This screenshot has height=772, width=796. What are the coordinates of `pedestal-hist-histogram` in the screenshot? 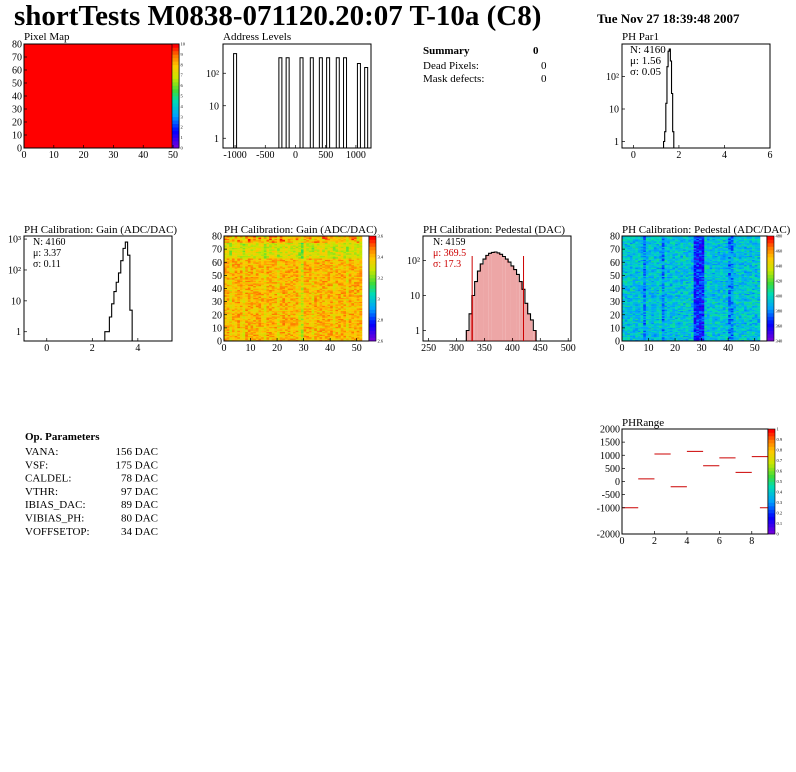 It's located at (501, 296).